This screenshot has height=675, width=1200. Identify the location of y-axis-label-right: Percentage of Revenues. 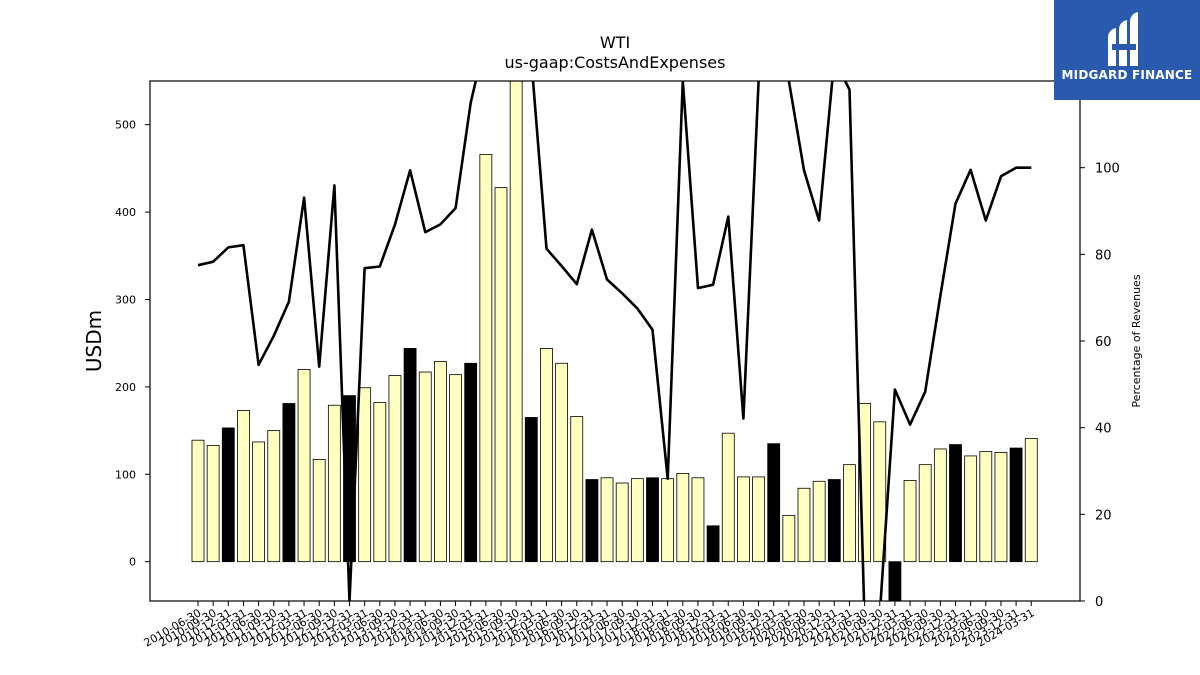
(1136, 340).